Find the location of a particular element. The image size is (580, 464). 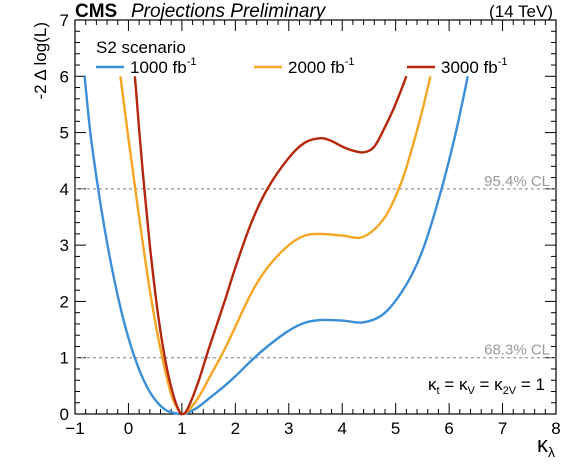

y-tick-label: 3 is located at coordinates (64, 245).